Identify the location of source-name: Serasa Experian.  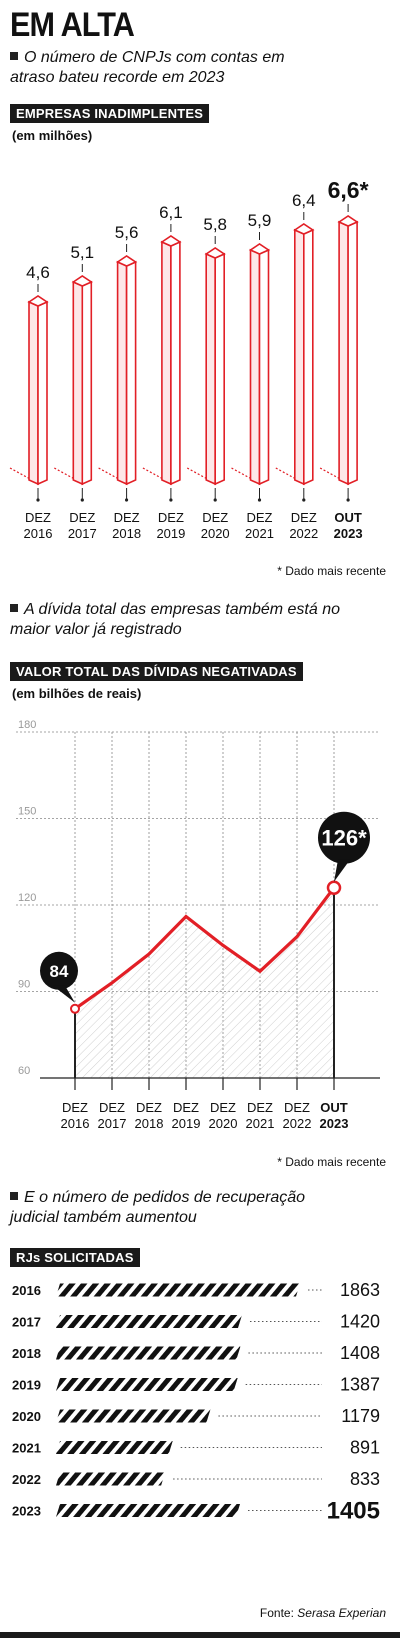
(341, 1613).